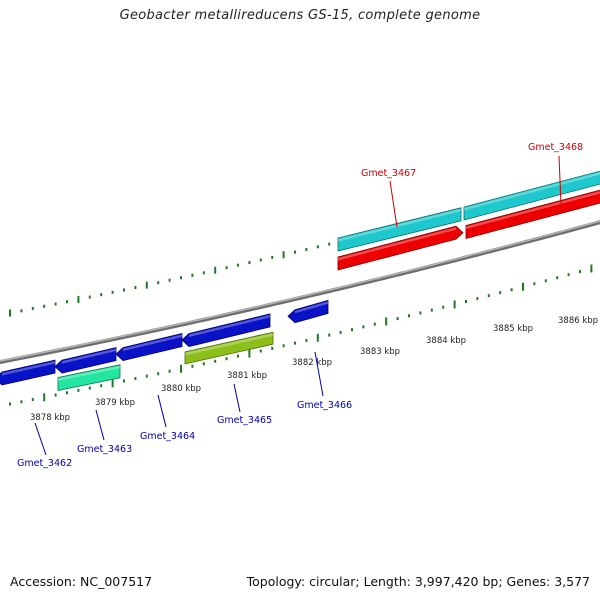 The height and width of the screenshot is (600, 600). Describe the element at coordinates (44, 463) in the screenshot. I see `gene-label: Gmet_3462` at that location.